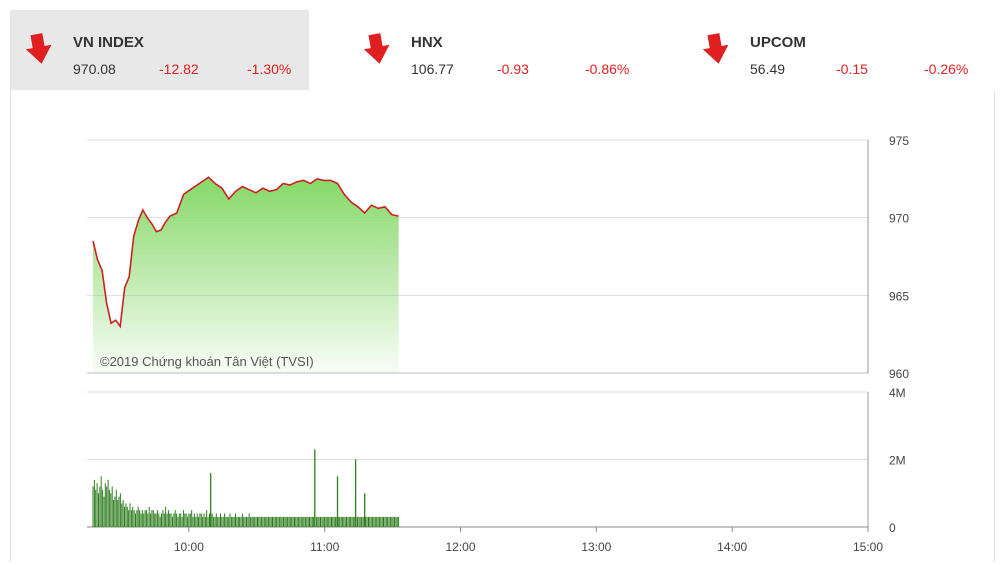  Describe the element at coordinates (324, 547) in the screenshot. I see `x-tick-label: 11:00` at that location.